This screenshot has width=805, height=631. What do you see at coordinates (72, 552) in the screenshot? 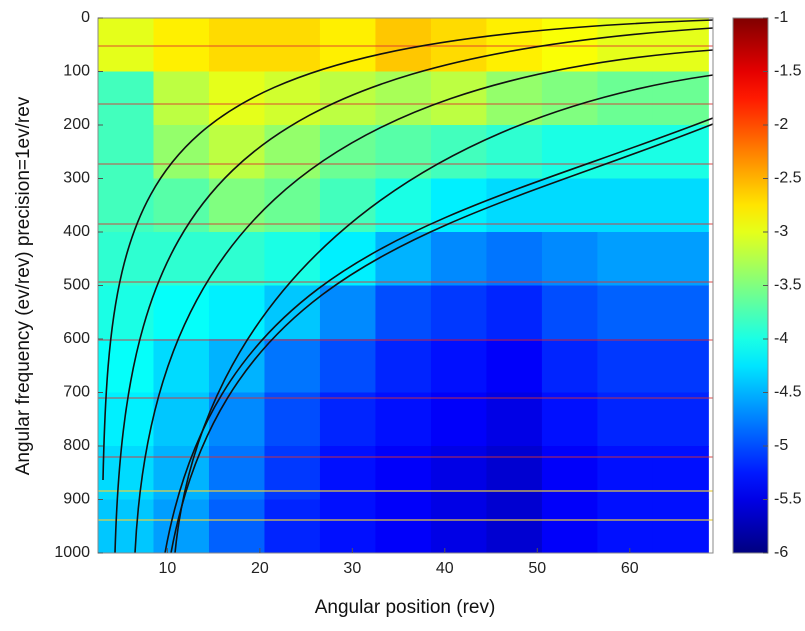
I see `y-tick-label: 1000` at bounding box center [72, 552].